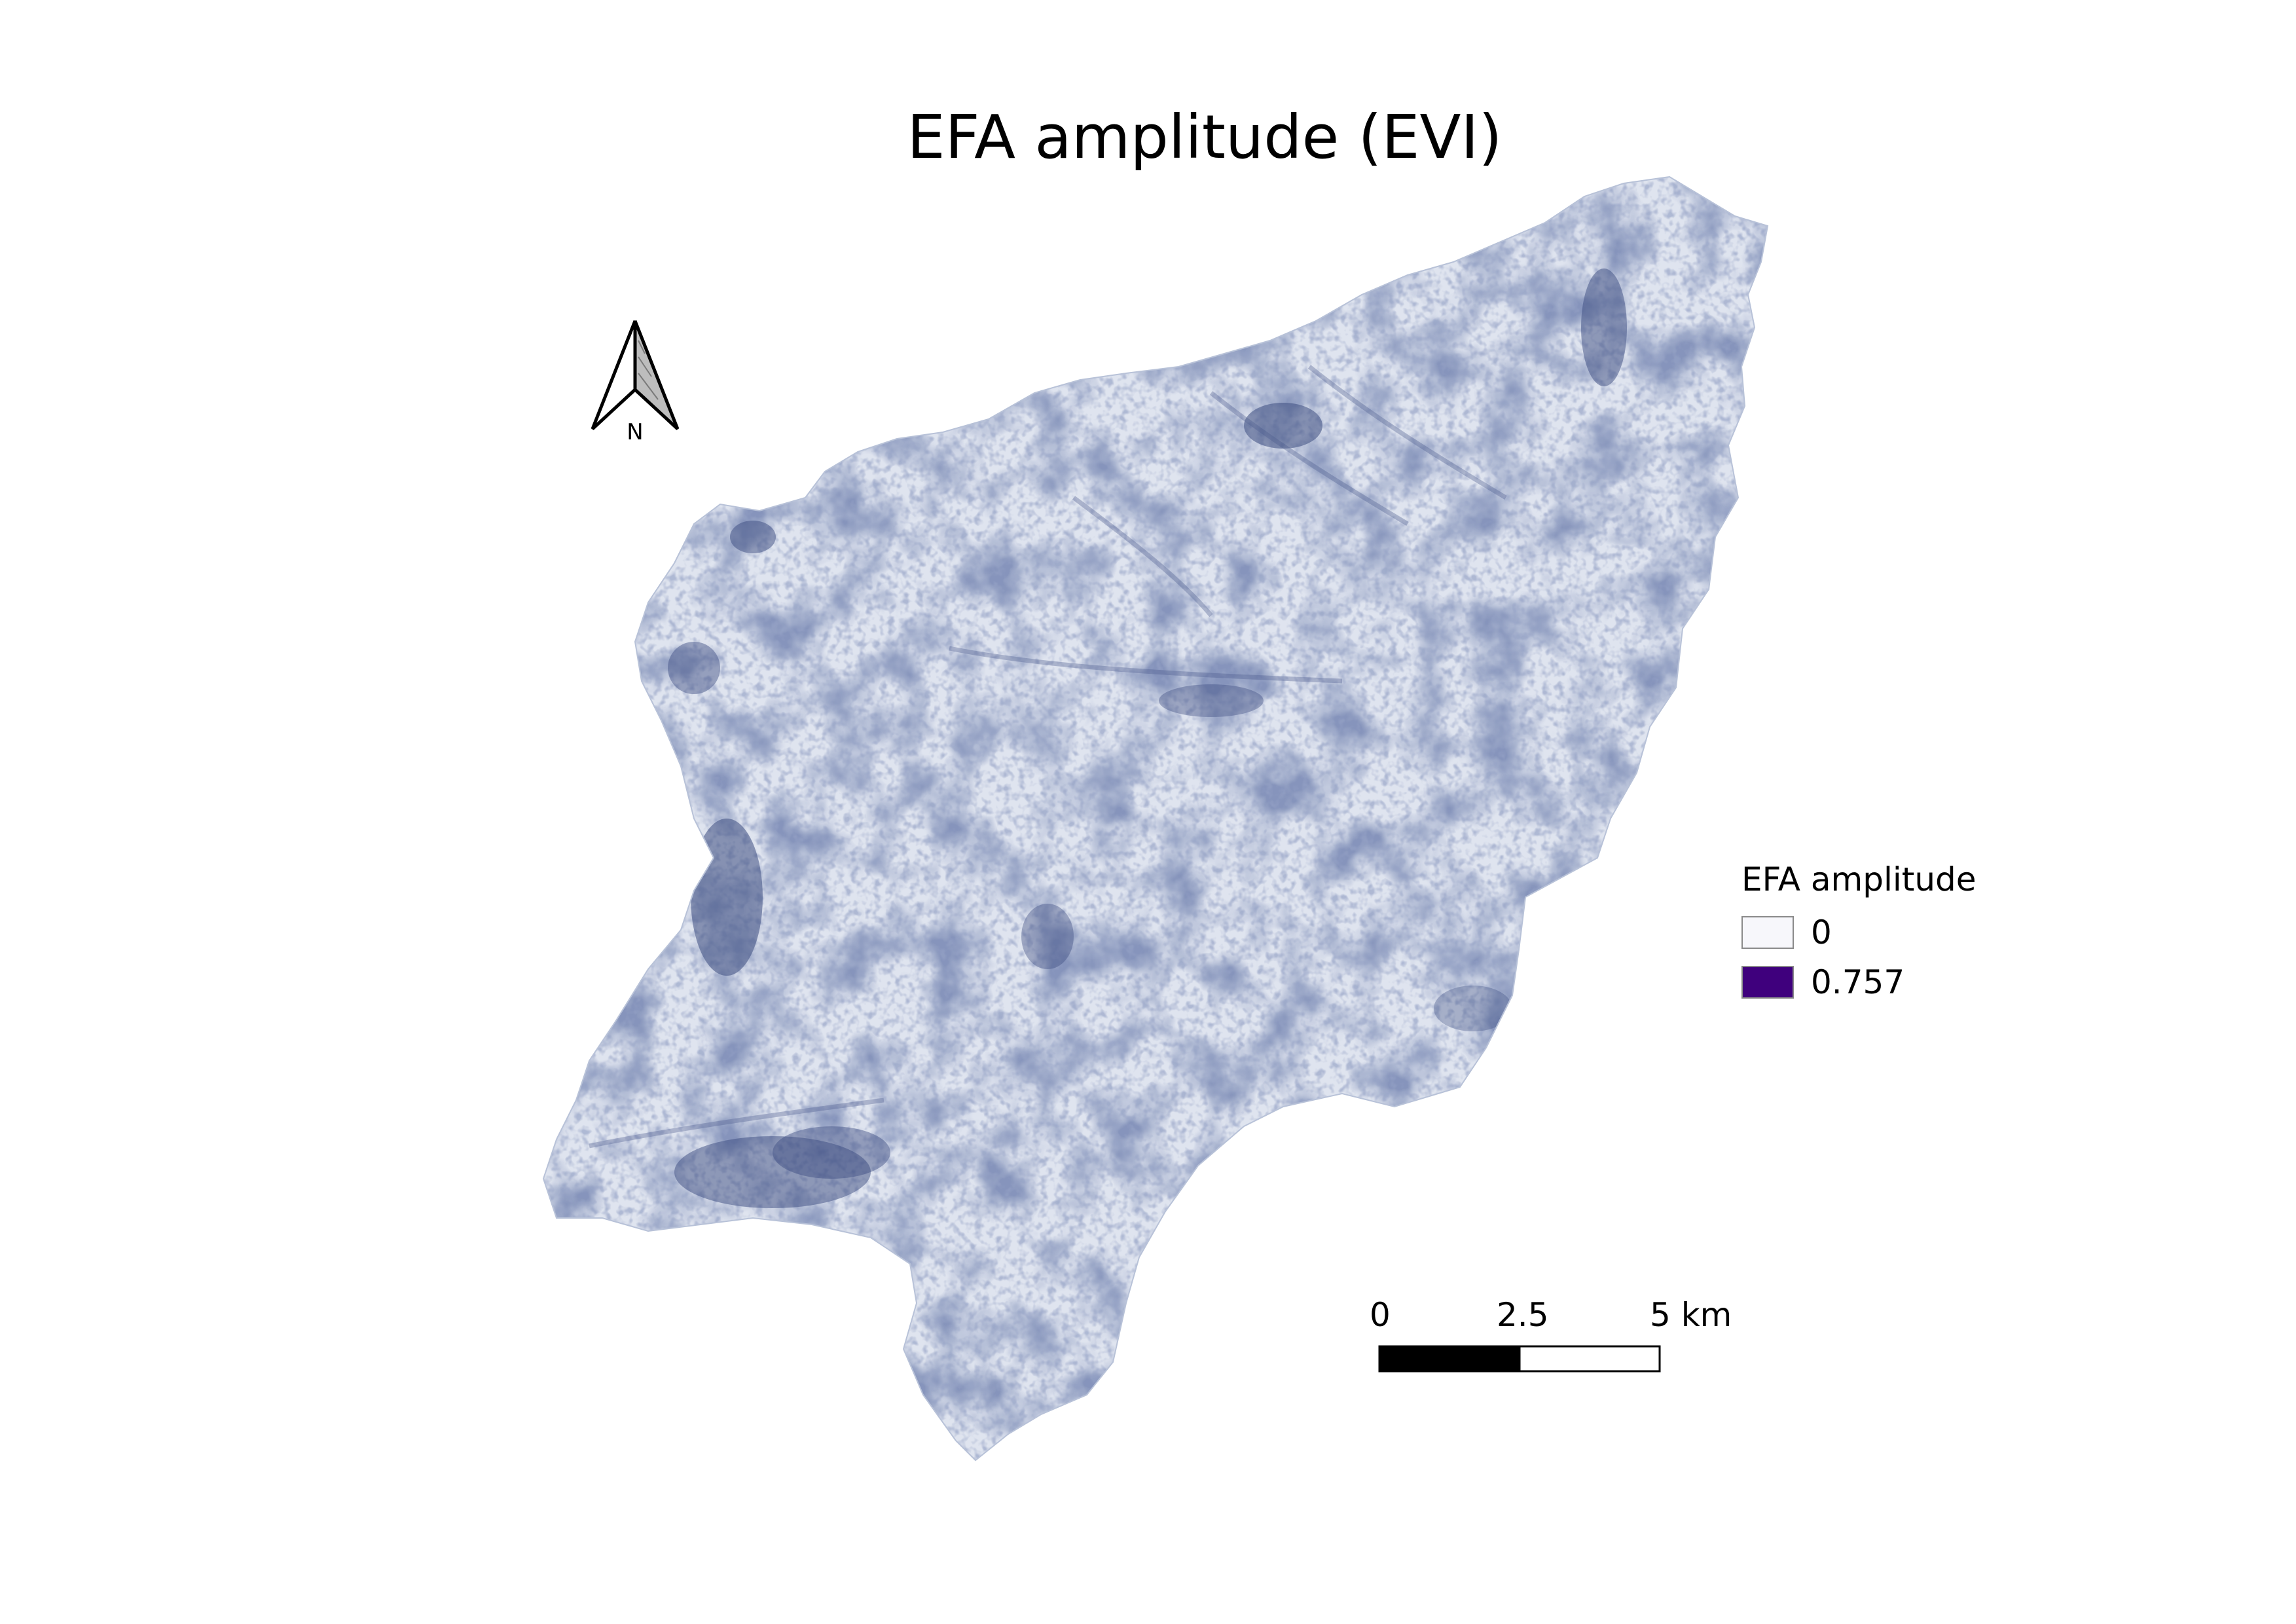 The image size is (2296, 1624). I want to click on legend: EFA amplitude 0 0.757, so click(1859, 936).